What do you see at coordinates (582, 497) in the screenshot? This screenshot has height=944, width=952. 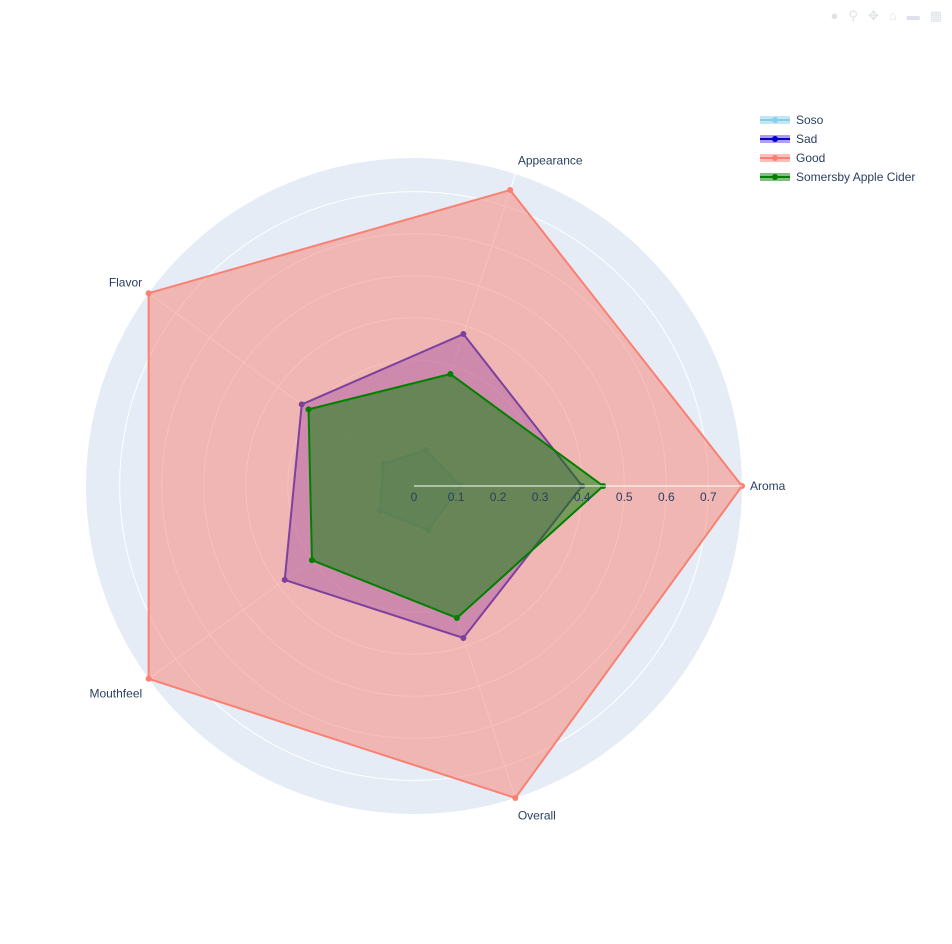 I see `radial-tick-label: 0.4` at bounding box center [582, 497].